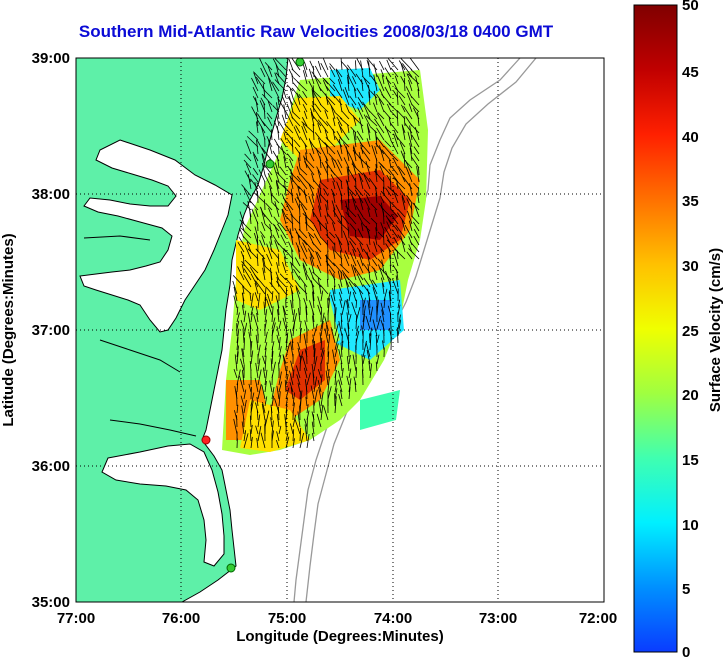 This screenshot has height=659, width=724. I want to click on station-hatteras, so click(231, 568).